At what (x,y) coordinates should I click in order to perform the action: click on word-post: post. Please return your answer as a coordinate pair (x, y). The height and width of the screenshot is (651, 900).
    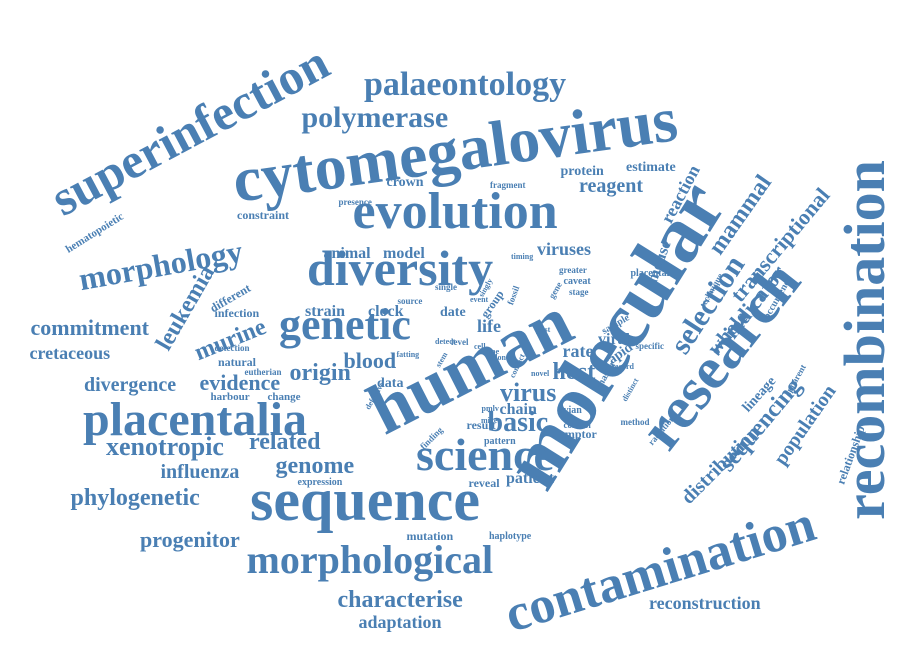
    Looking at the image, I should click on (543, 329).